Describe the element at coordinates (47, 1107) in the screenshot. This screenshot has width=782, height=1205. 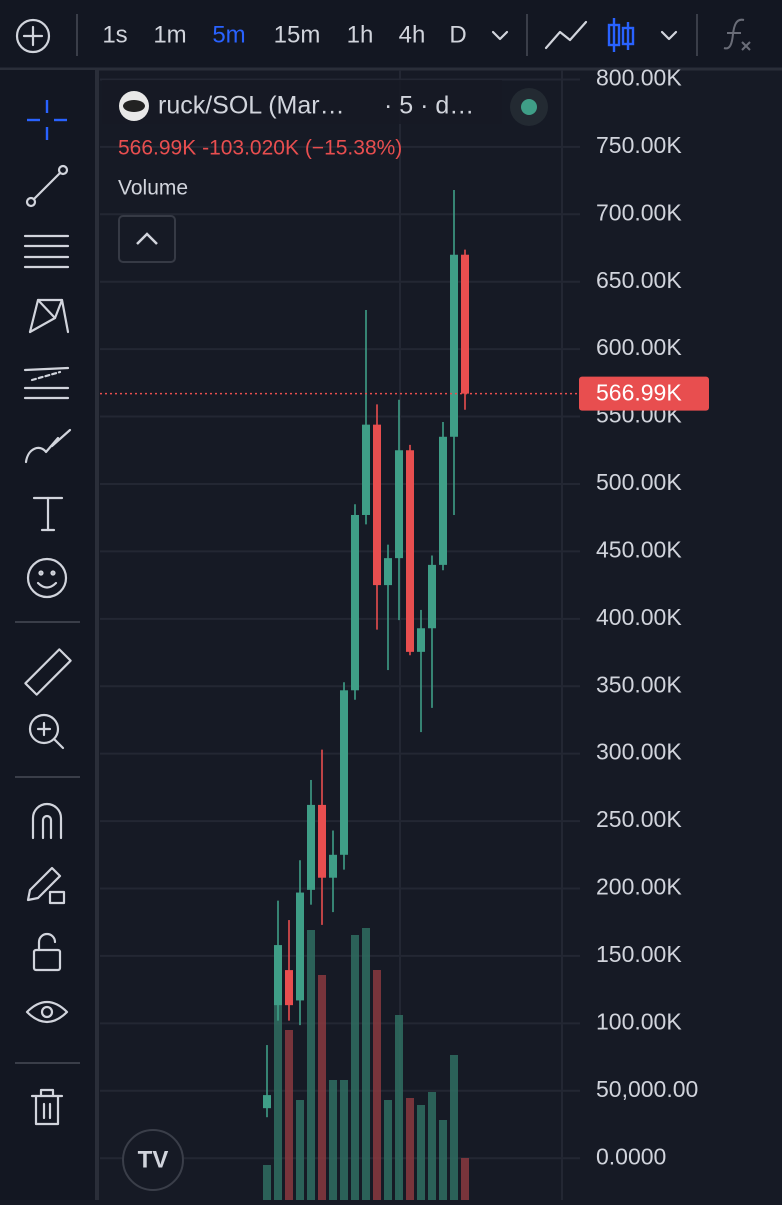
I see `delete-tool` at that location.